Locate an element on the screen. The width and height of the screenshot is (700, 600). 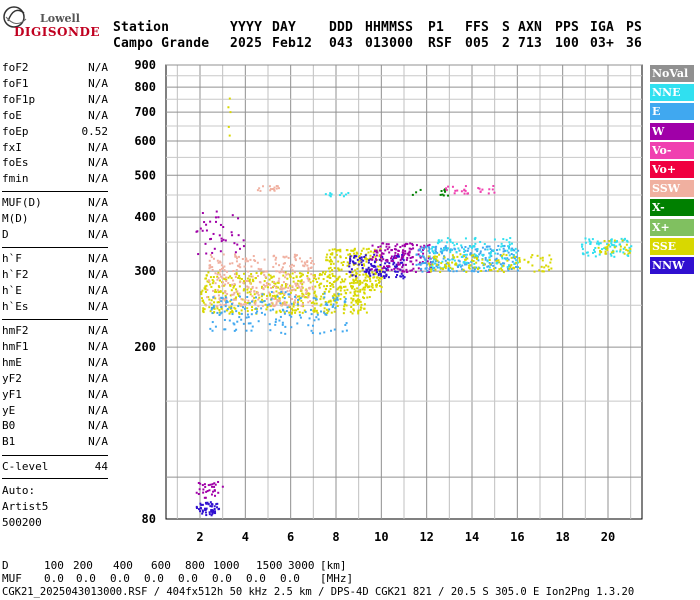
param-name: yF2 is located at coordinates (12, 378).